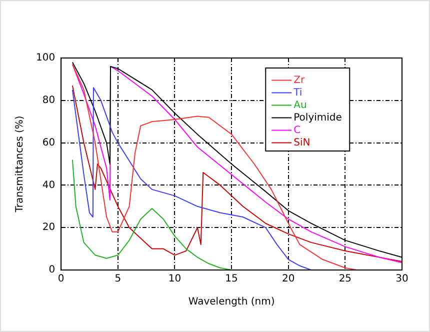 This screenshot has height=332, width=430. I want to click on x-axis-title: Wavelength (nm), so click(231, 302).